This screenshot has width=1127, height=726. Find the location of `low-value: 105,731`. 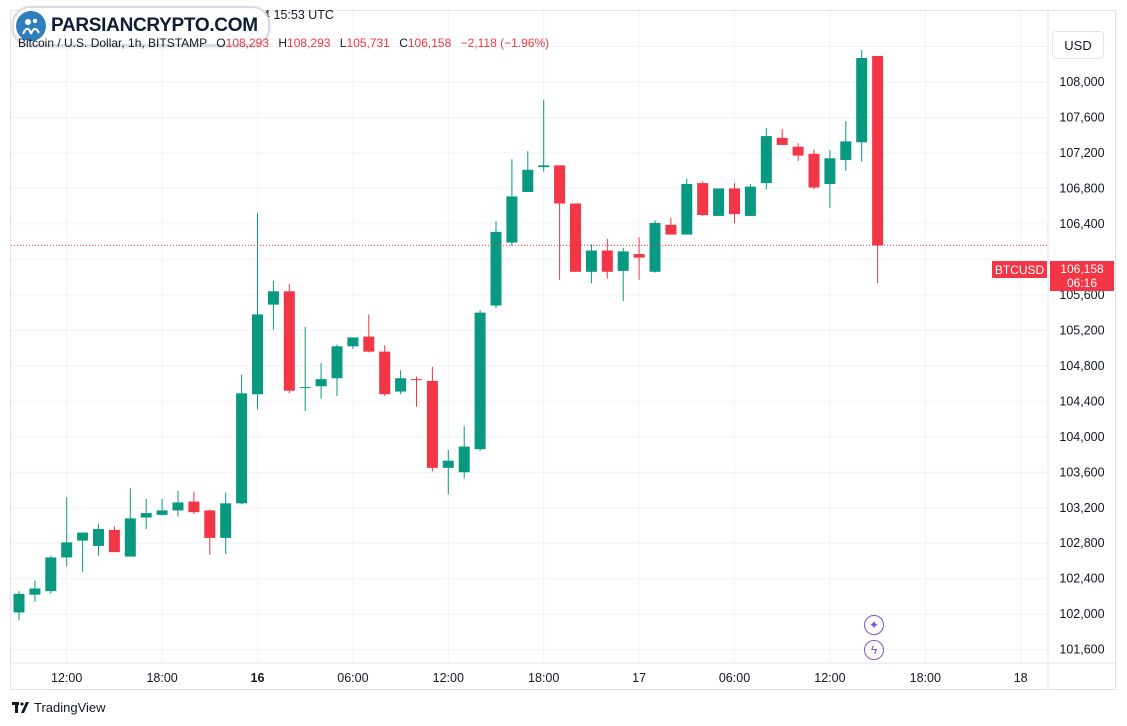

low-value: 105,731 is located at coordinates (368, 43).